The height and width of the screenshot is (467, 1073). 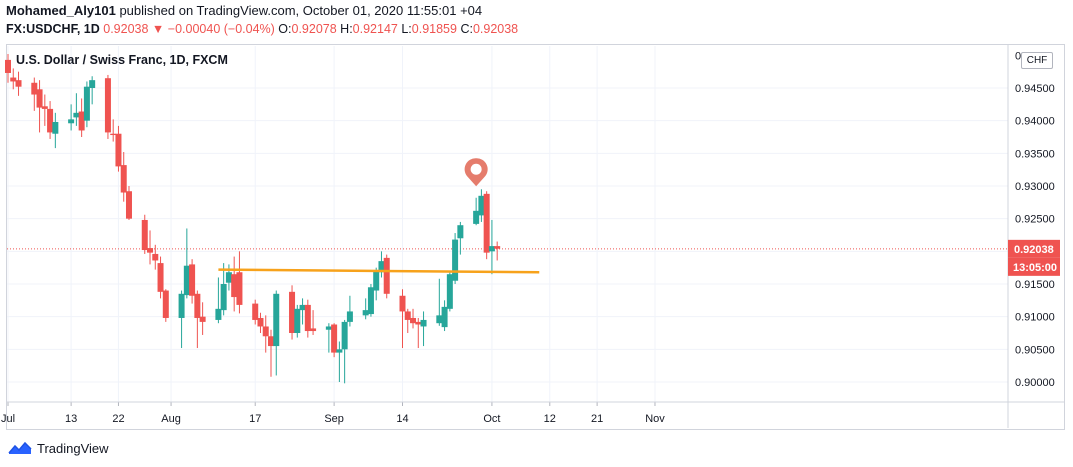 What do you see at coordinates (71, 419) in the screenshot?
I see `time-tick-label: 13` at bounding box center [71, 419].